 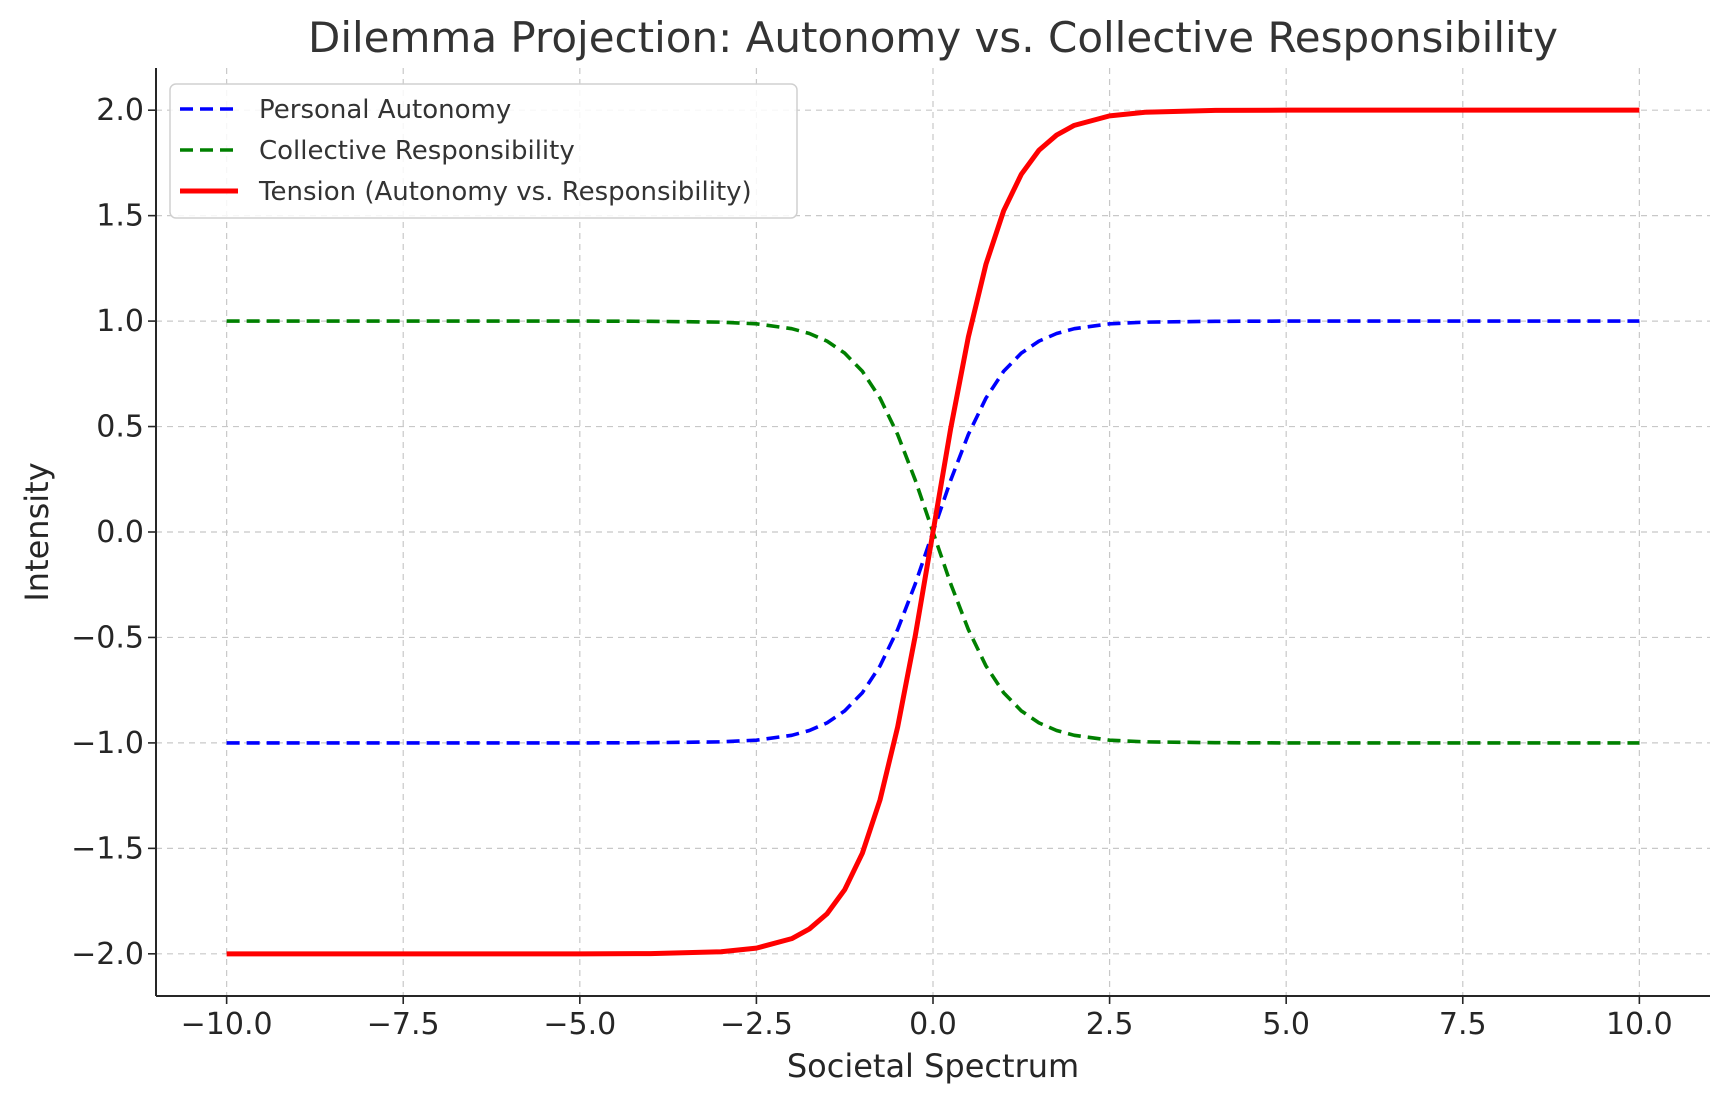 What do you see at coordinates (120, 216) in the screenshot?
I see `y-tick-label: 1.5` at bounding box center [120, 216].